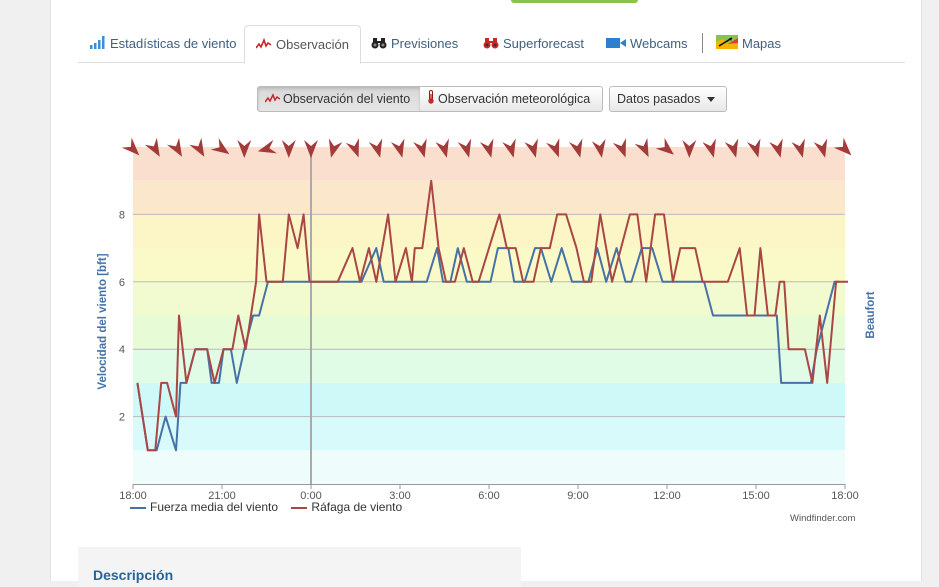  I want to click on past-data-label: Datos pasados, so click(659, 99).